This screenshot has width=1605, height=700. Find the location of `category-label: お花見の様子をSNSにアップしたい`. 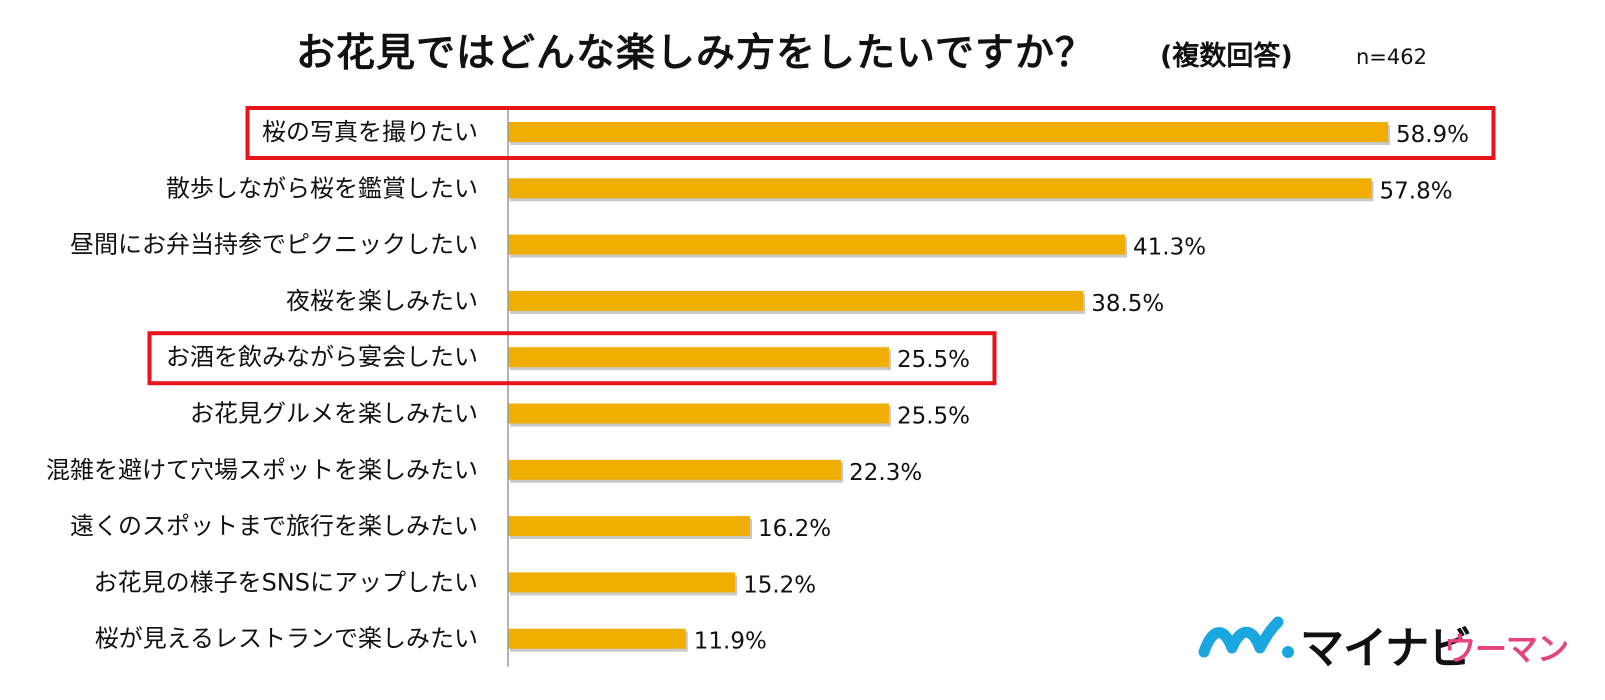

category-label: お花見の様子をSNSにアップしたい is located at coordinates (286, 582).